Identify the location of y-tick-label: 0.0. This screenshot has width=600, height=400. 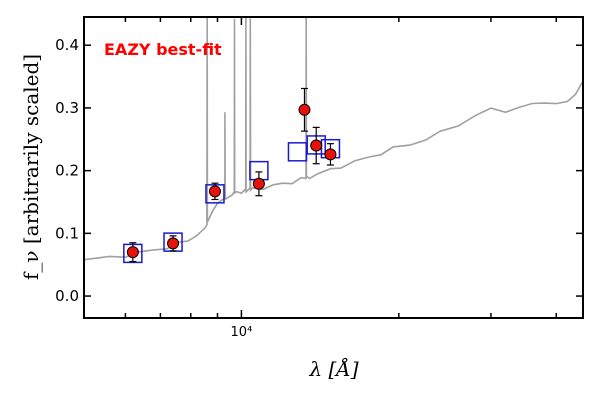
(67, 296).